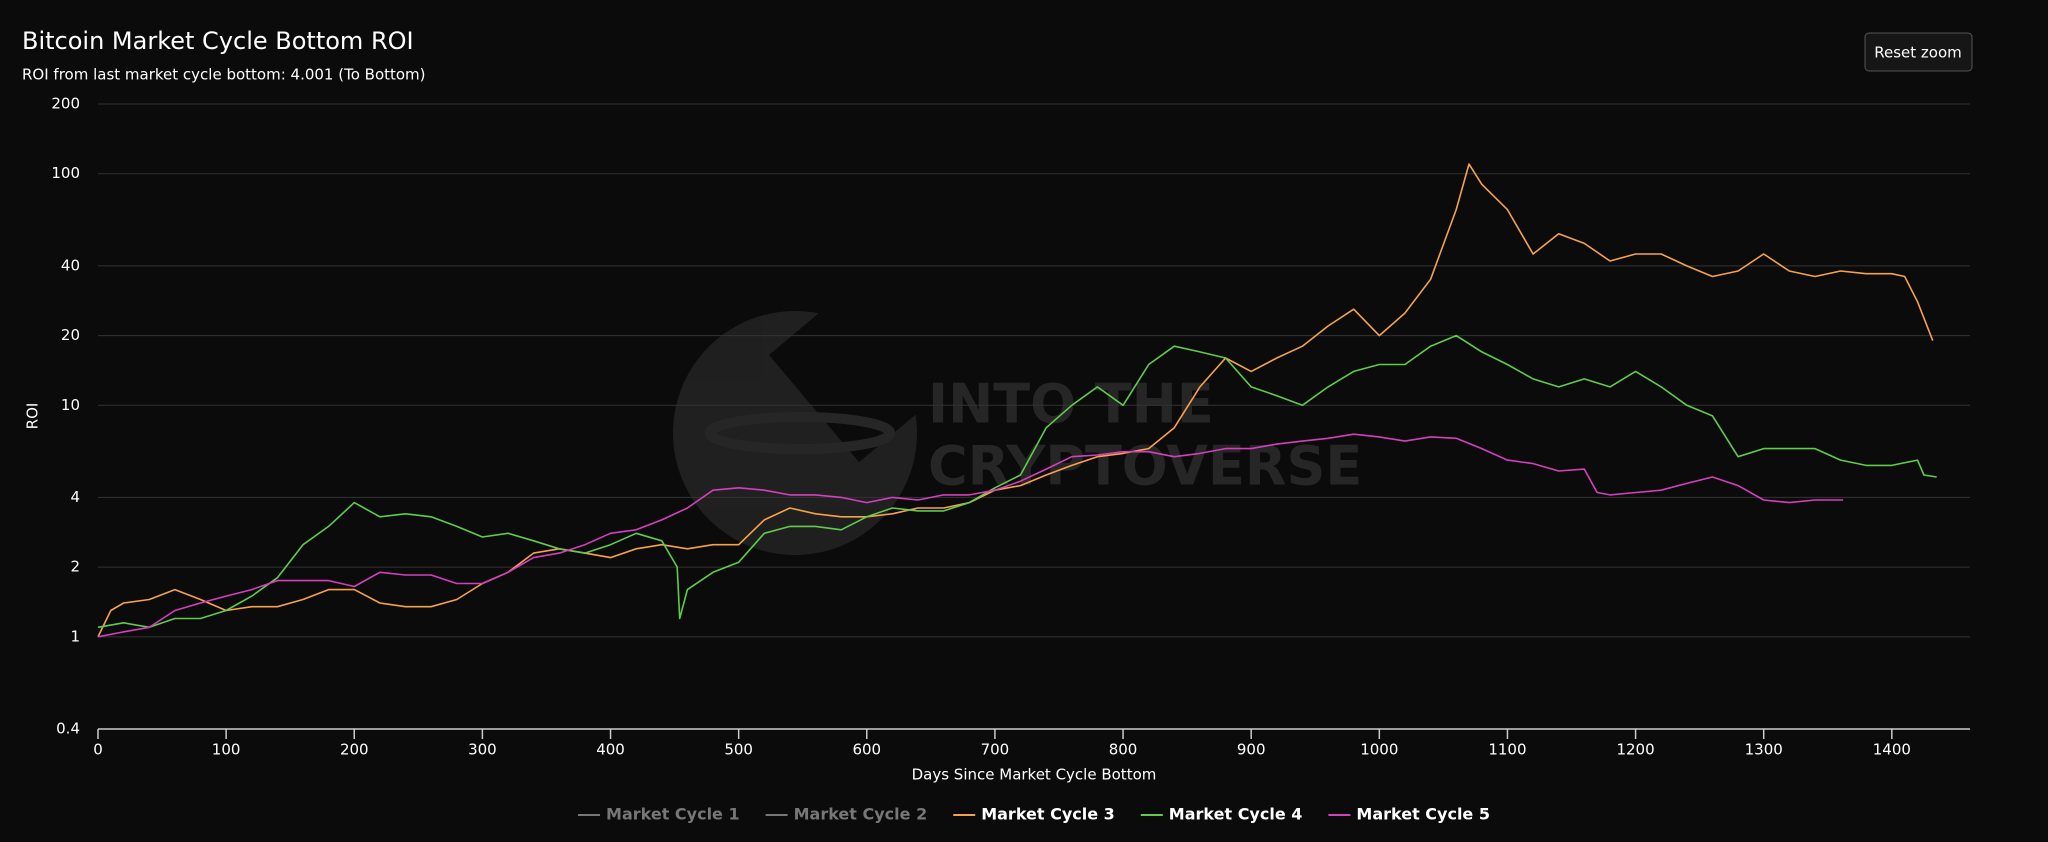  I want to click on y-tick-label: 40, so click(70, 265).